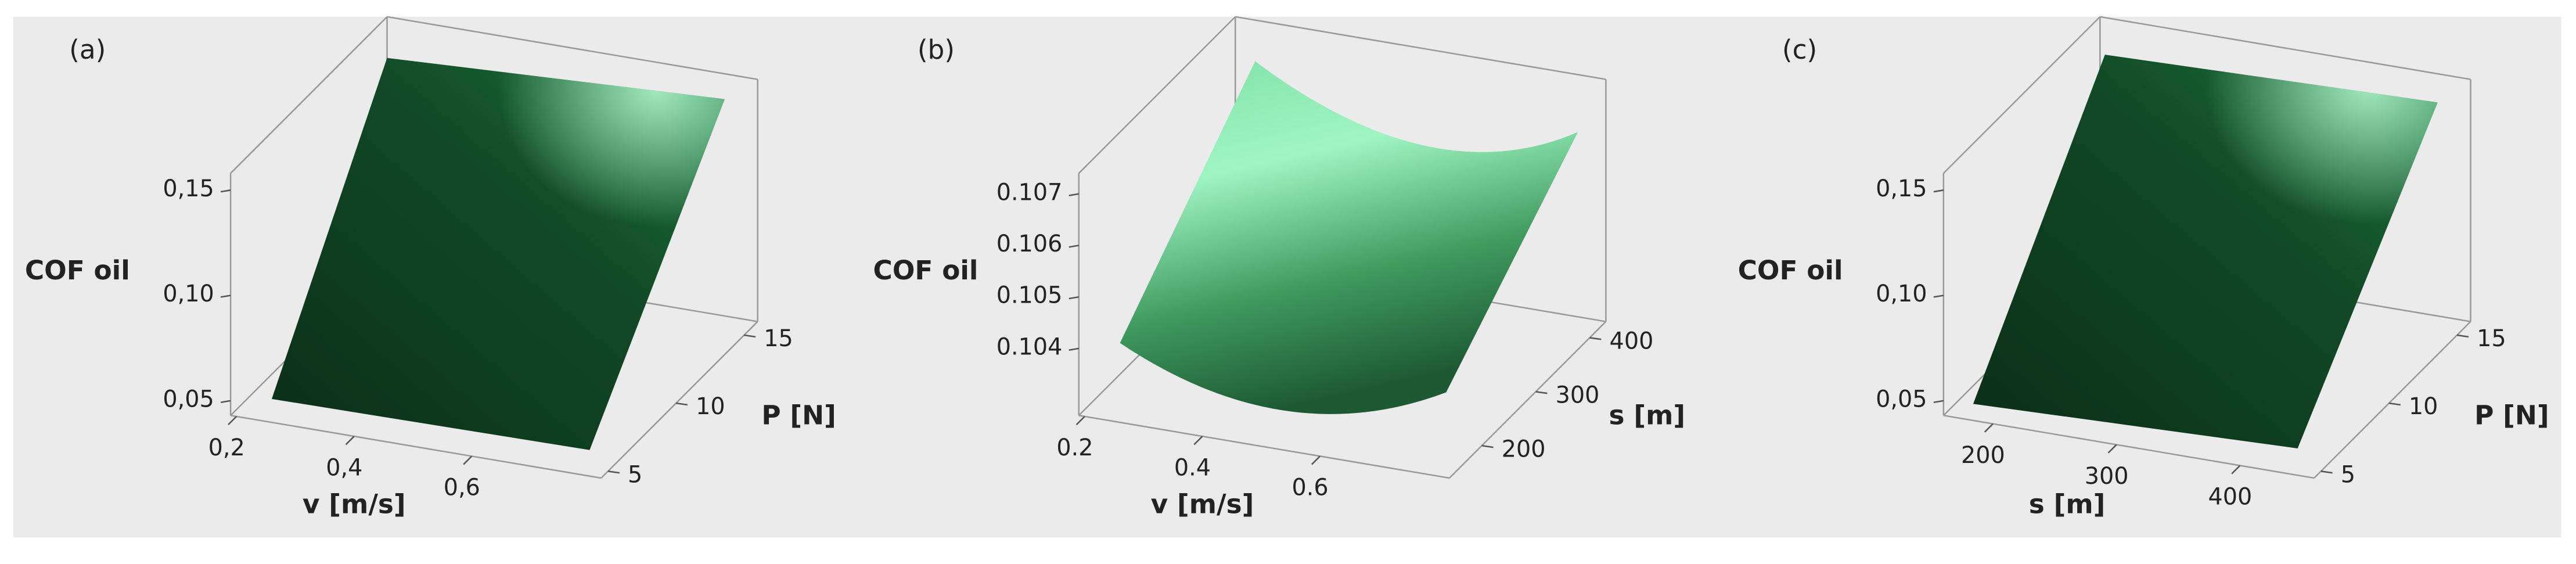  Describe the element at coordinates (1799, 49) in the screenshot. I see `panel-label: (c)` at that location.